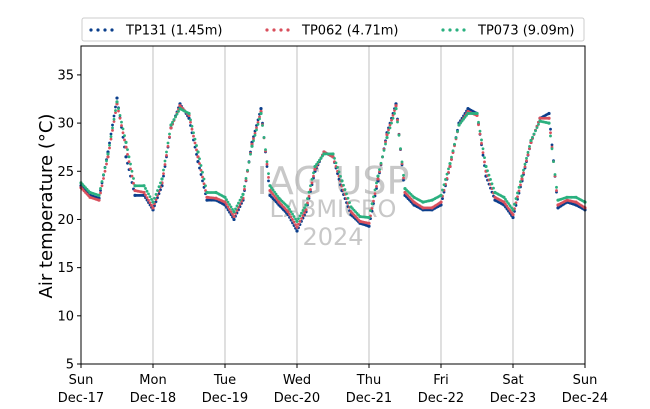 This screenshot has height=409, width=650. What do you see at coordinates (173, 31) in the screenshot?
I see `legend-label: TP131 (1.45m)` at bounding box center [173, 31].